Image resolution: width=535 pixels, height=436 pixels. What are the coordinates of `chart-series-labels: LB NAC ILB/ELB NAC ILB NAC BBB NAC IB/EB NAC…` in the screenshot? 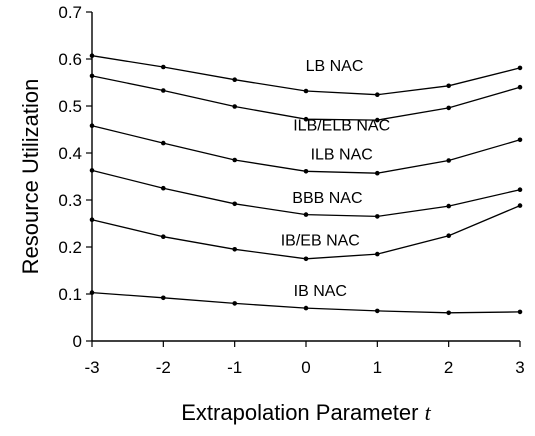 It's located at (335, 179).